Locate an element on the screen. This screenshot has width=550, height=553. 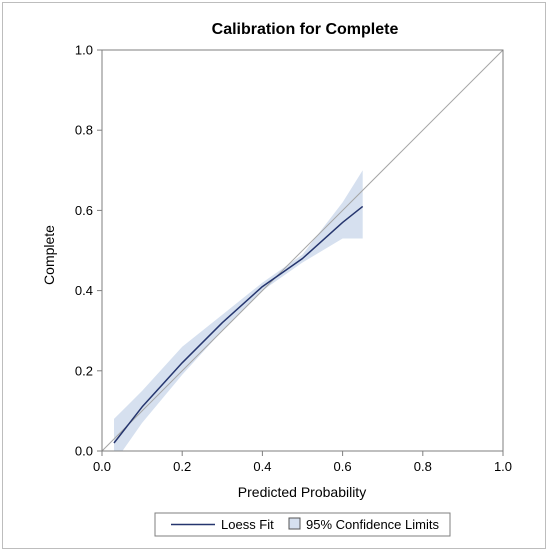
x-tick-label: 0.0 is located at coordinates (102, 466).